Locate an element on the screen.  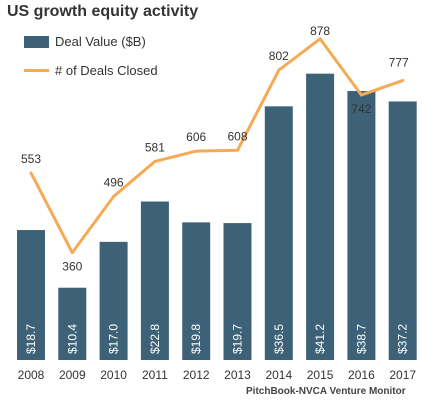
deals-label-2009: 360 is located at coordinates (72, 267).